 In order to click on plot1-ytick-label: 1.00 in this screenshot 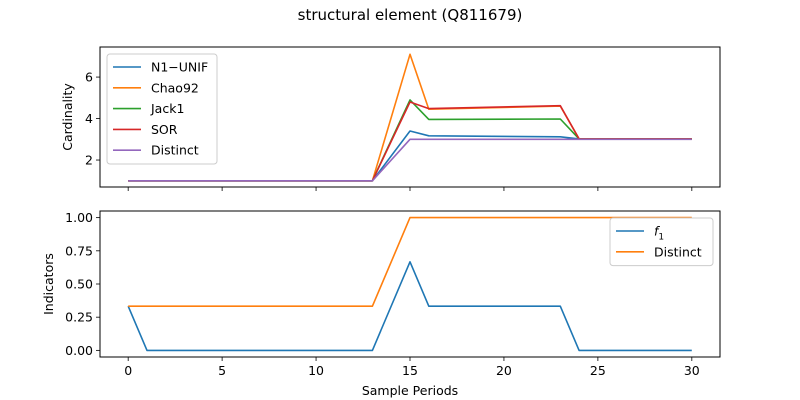, I will do `click(79, 217)`.